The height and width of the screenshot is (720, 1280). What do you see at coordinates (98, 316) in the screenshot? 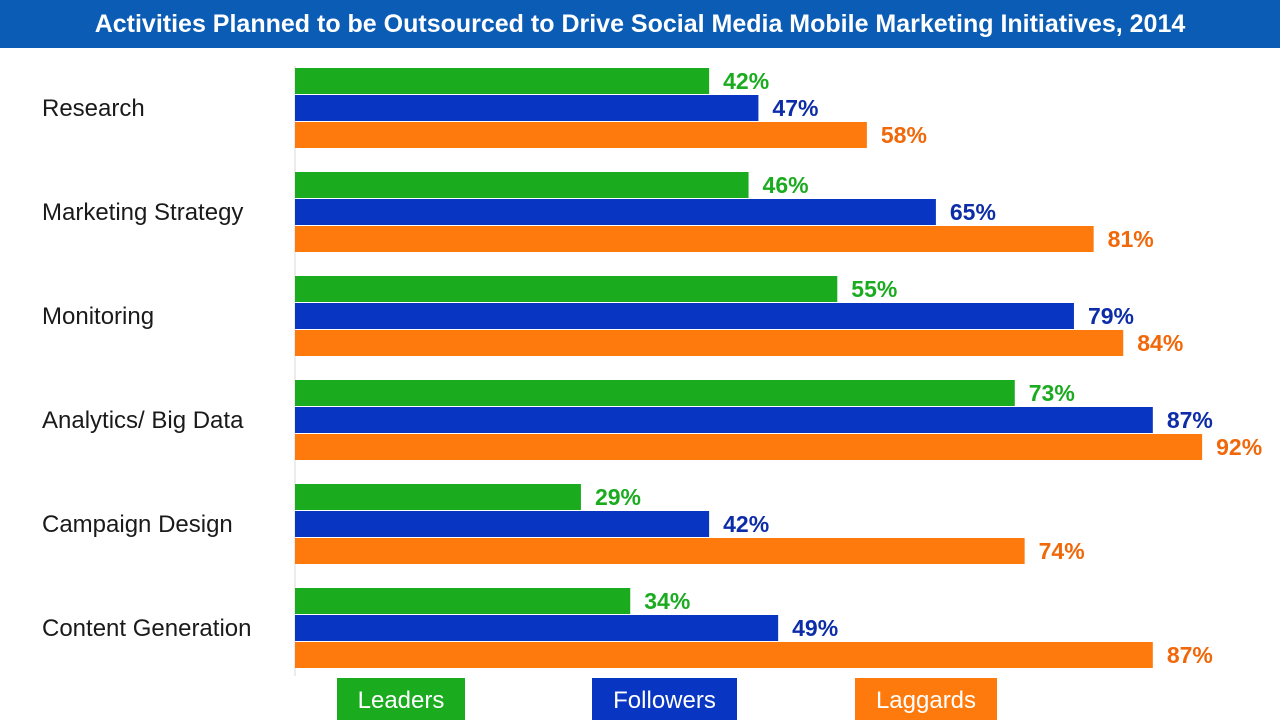
I see `category-label-monitoring: Monitoring` at bounding box center [98, 316].